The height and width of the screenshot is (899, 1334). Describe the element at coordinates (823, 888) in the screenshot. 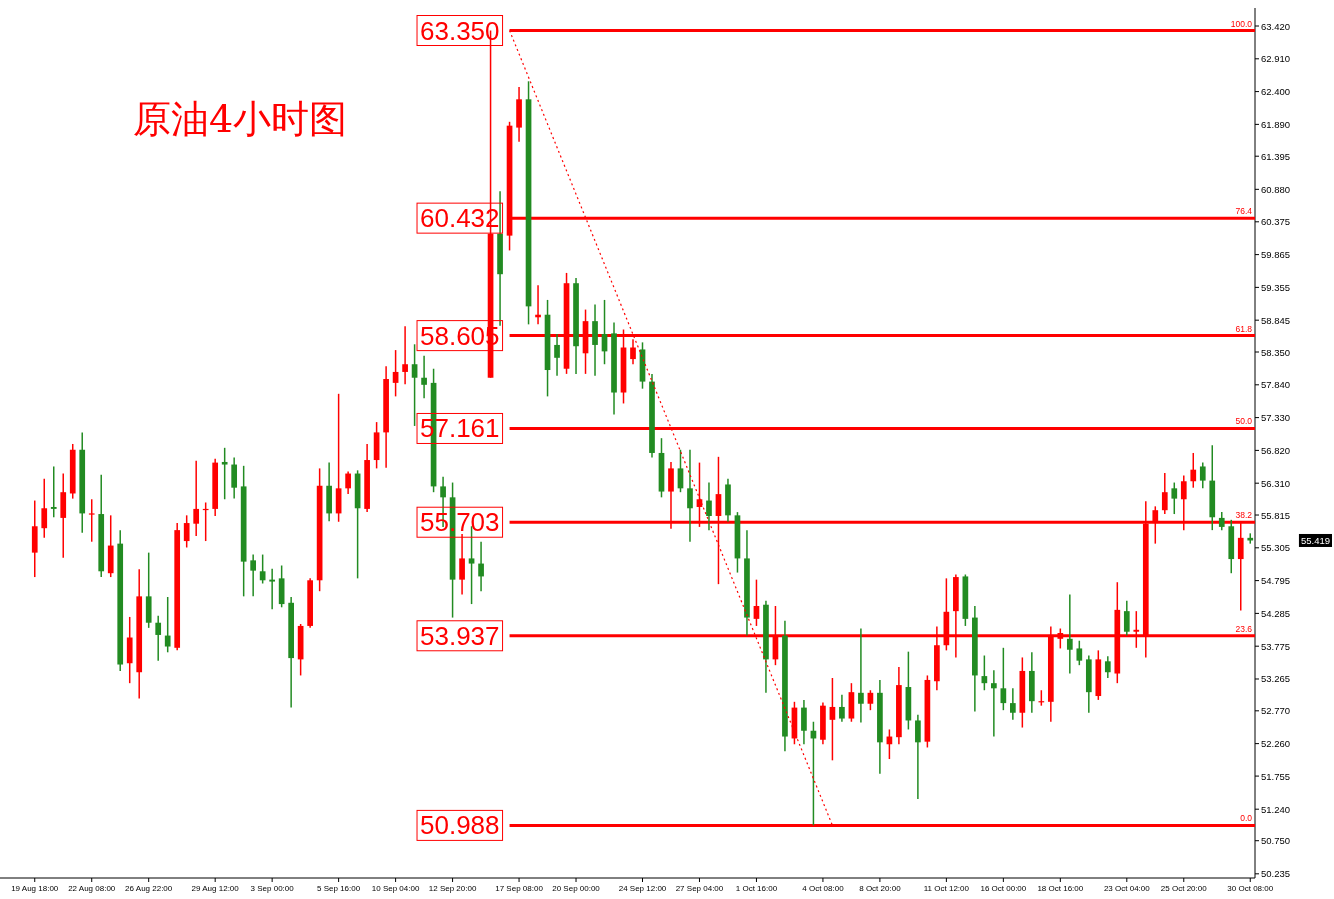

I see `x-tick-label: 4 Oct 08:00` at that location.